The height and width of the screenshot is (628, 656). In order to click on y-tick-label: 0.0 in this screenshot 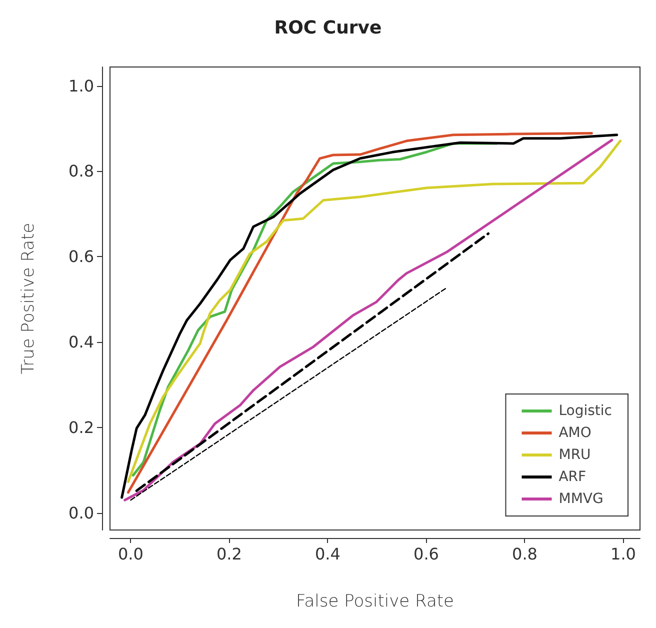, I will do `click(81, 512)`.